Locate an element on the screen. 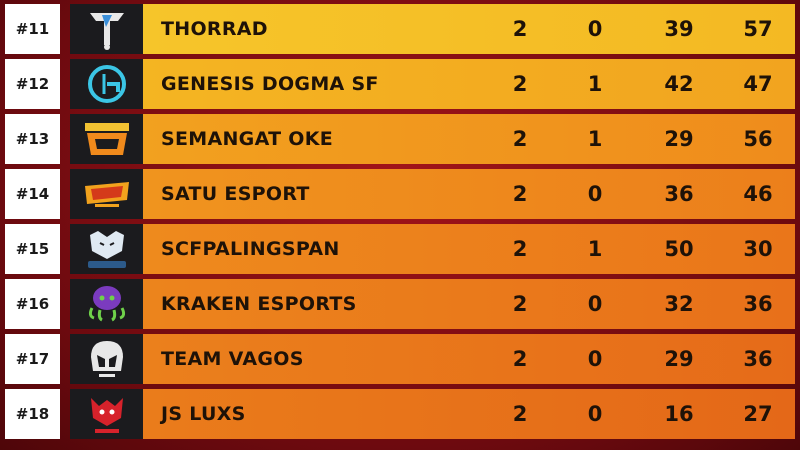 This screenshot has height=450, width=800. rank-cell: #15 is located at coordinates (32, 249).